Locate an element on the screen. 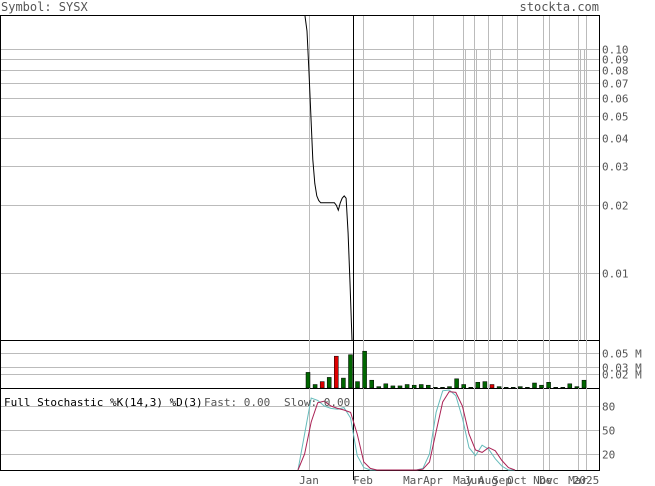 Image resolution: width=655 pixels, height=486 pixels. x-tick-label: 2025 is located at coordinates (586, 480).